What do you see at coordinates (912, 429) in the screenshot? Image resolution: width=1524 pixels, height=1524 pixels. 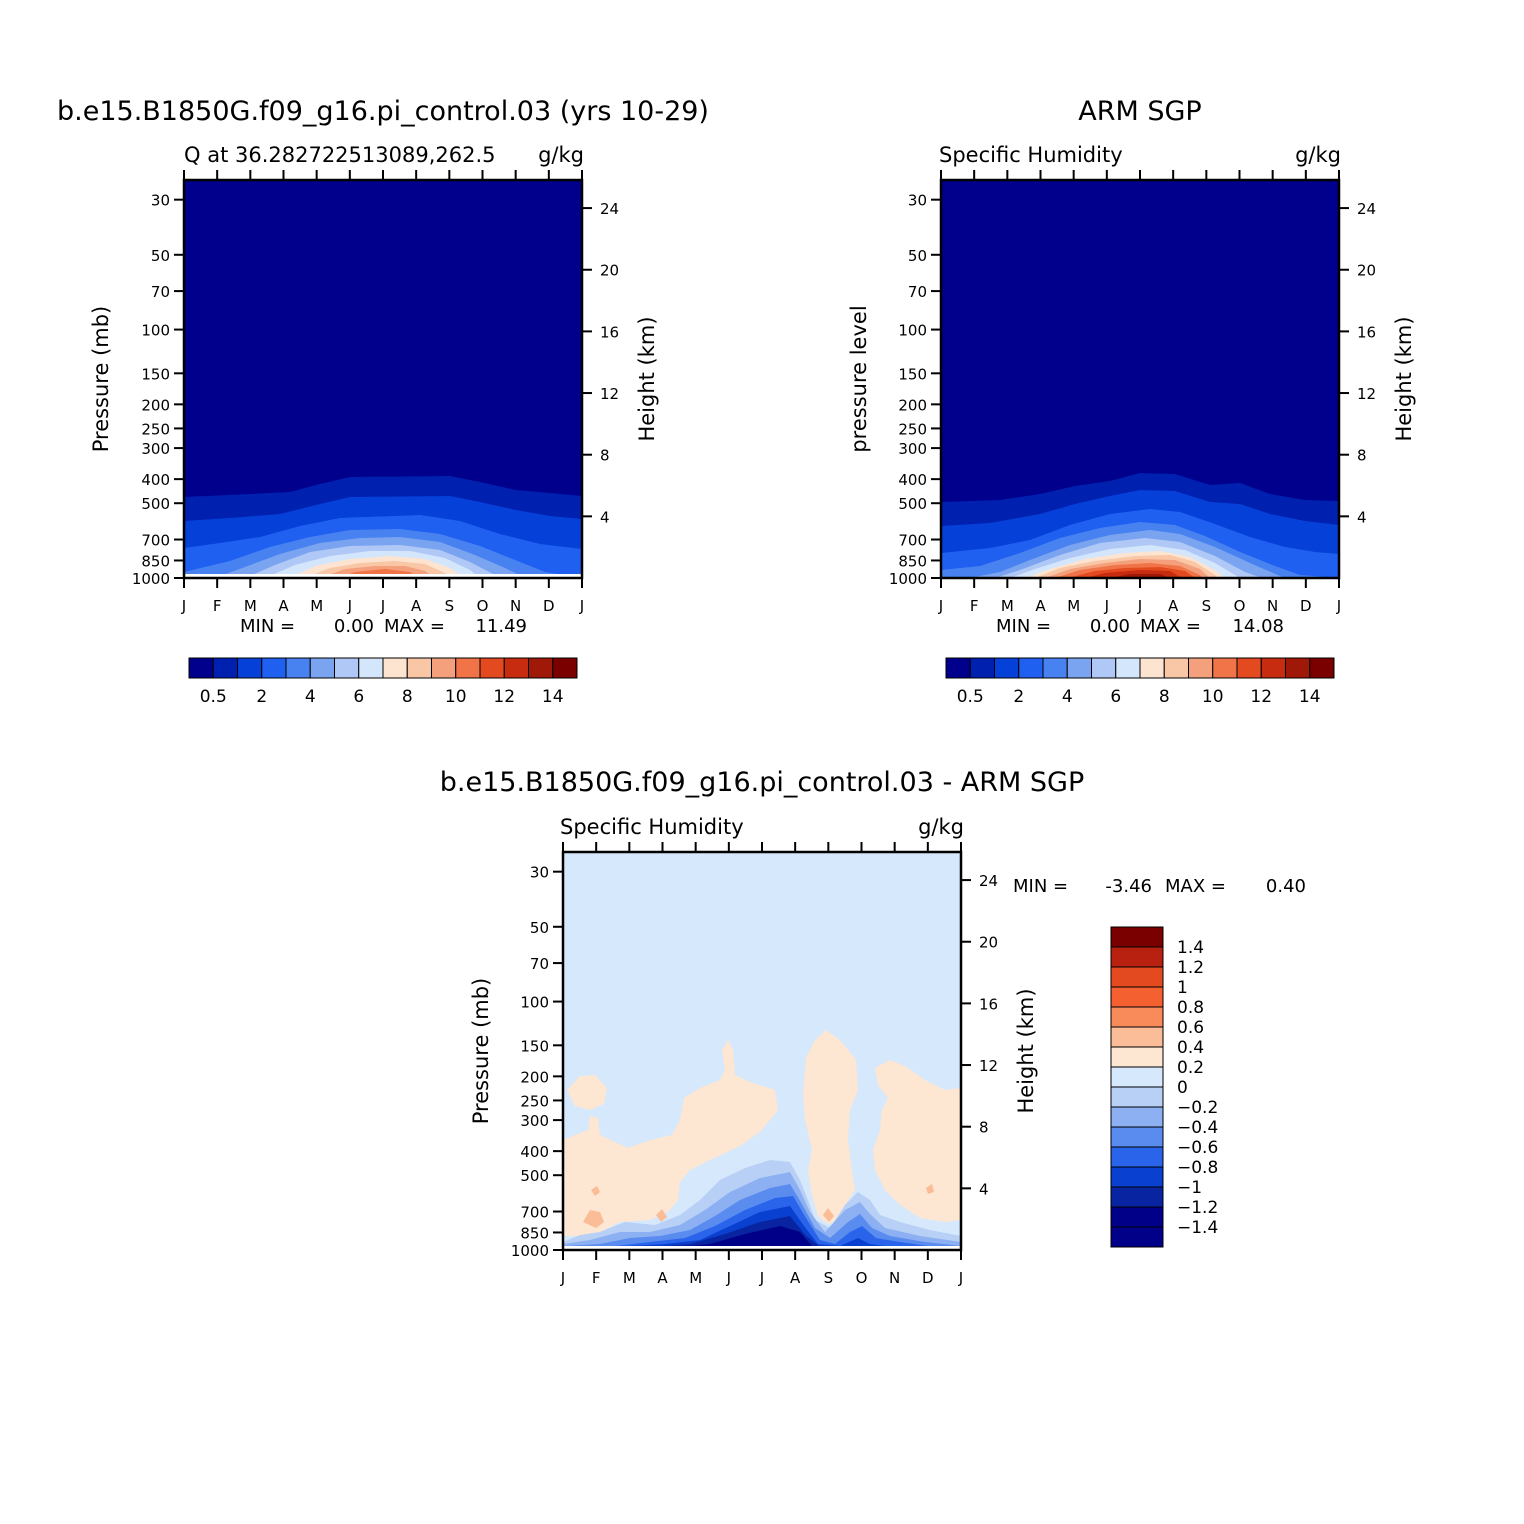 I see `y-tick-label: 250` at bounding box center [912, 429].